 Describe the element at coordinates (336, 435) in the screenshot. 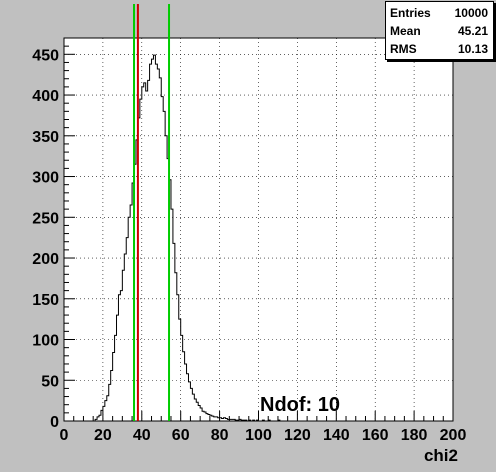

I see `x-tick-label: 140` at that location.